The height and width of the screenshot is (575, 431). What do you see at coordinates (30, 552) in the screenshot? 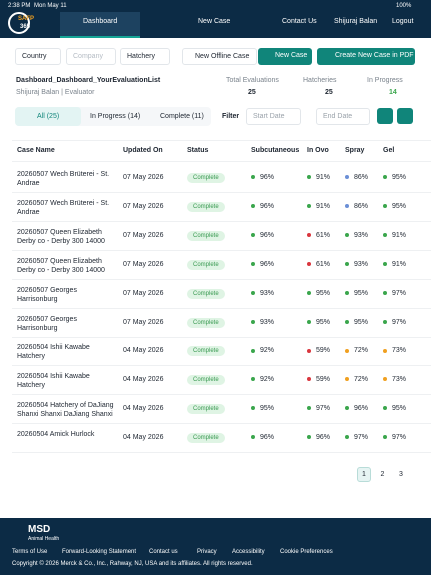
I see `footer-link: Terms of Use` at bounding box center [30, 552].